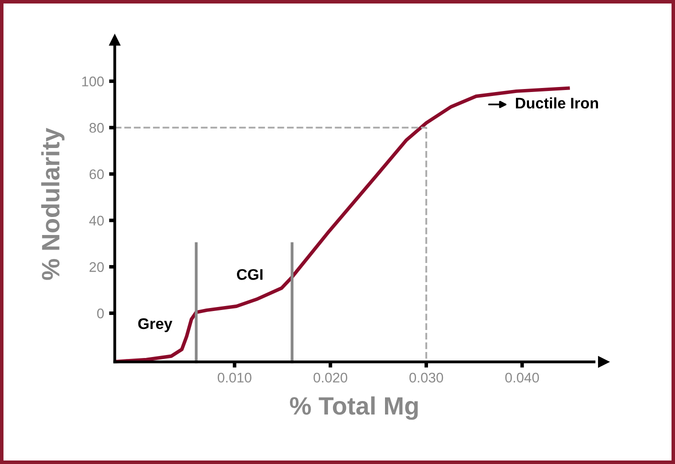  What do you see at coordinates (96, 221) in the screenshot?
I see `y-tick-label: 40` at bounding box center [96, 221].